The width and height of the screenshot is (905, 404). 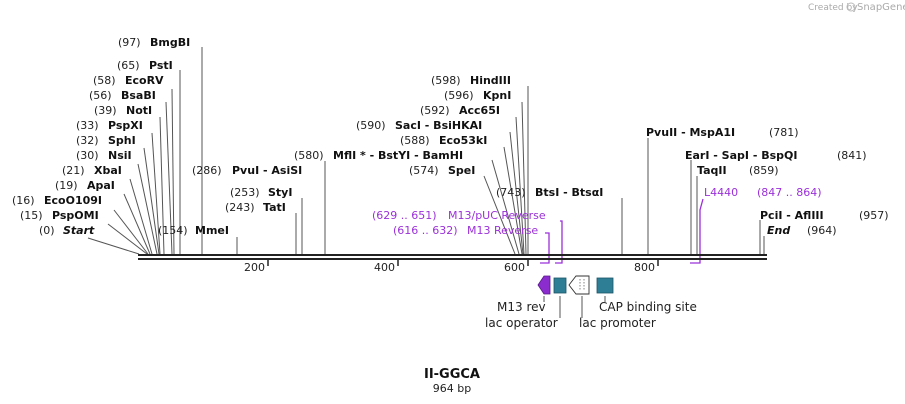 What do you see at coordinates (648, 307) in the screenshot?
I see `feature-cap-binding-site-label: CAP binding site` at bounding box center [648, 307].